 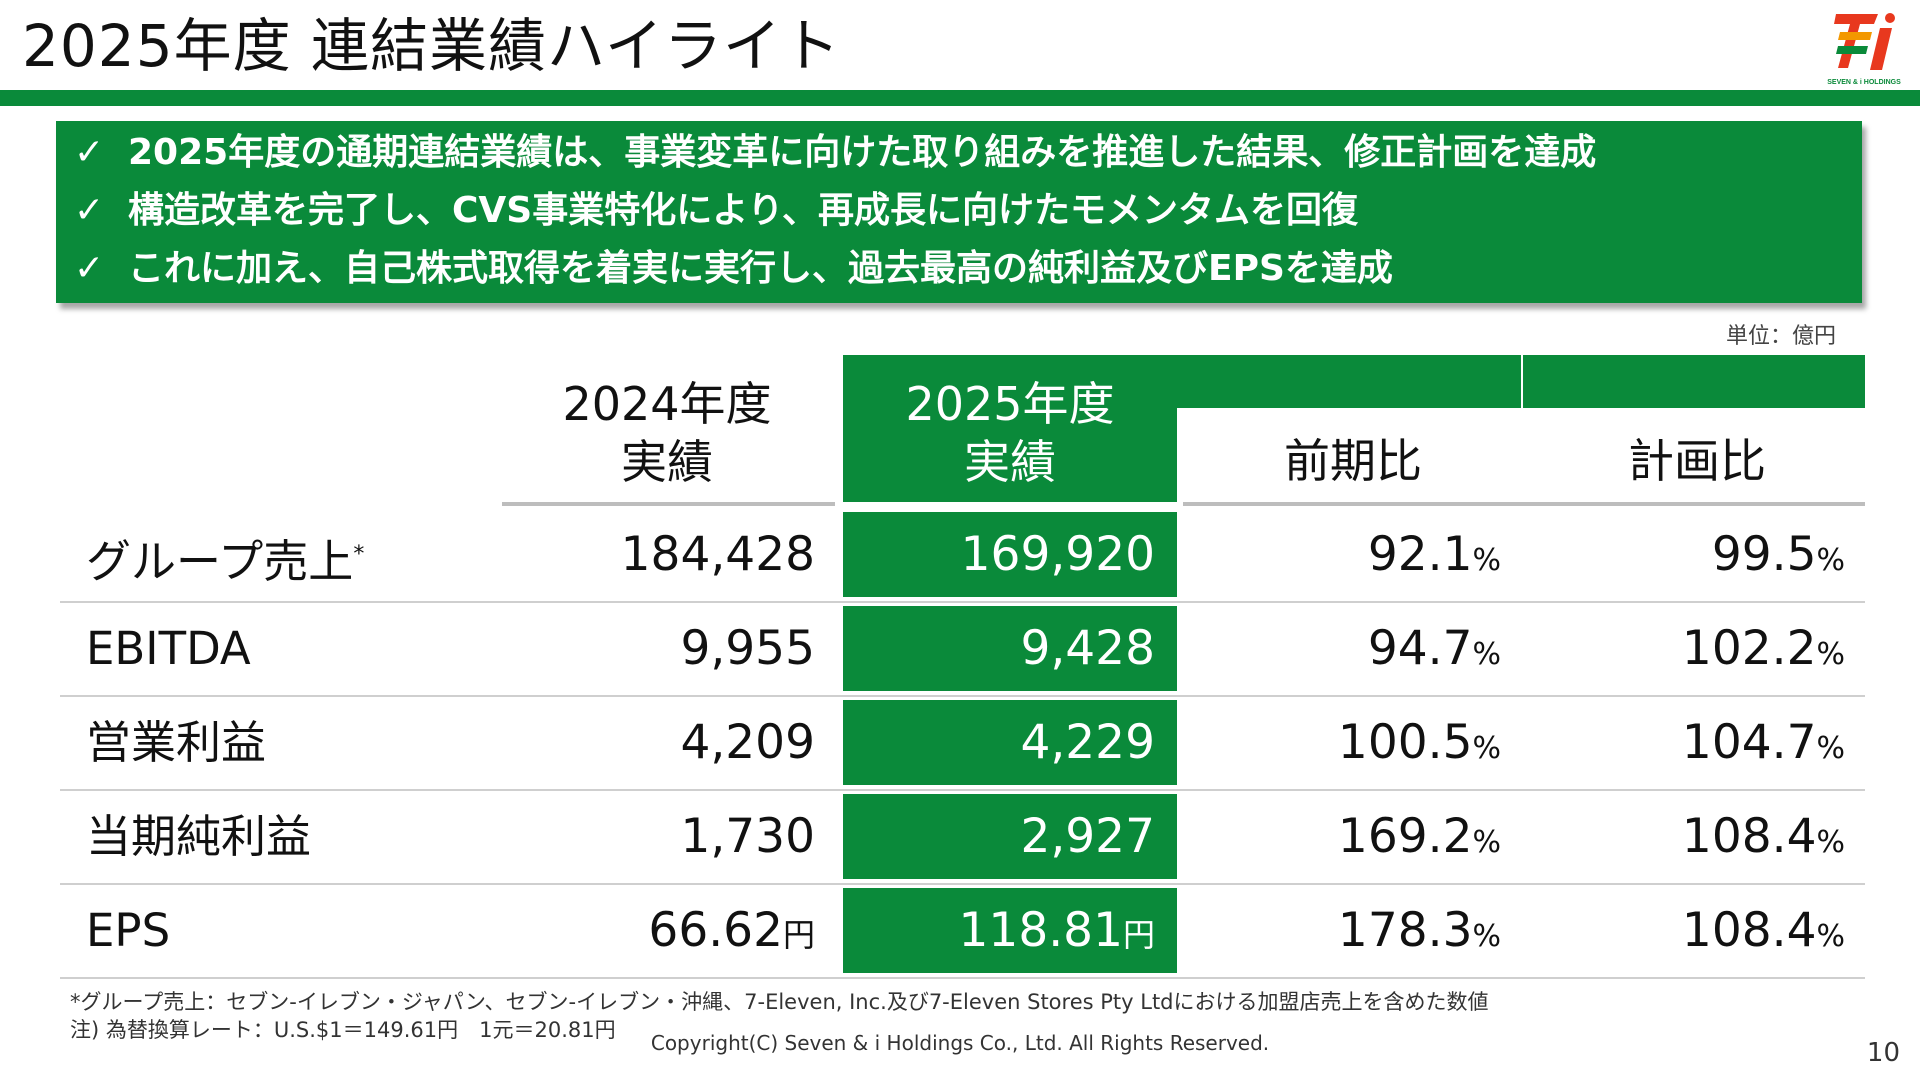 What do you see at coordinates (760, 268) in the screenshot?
I see `highlight-text: これに加え、自己株式取得を着実に実行し、過去最高の純利益及びEPSを達成` at bounding box center [760, 268].